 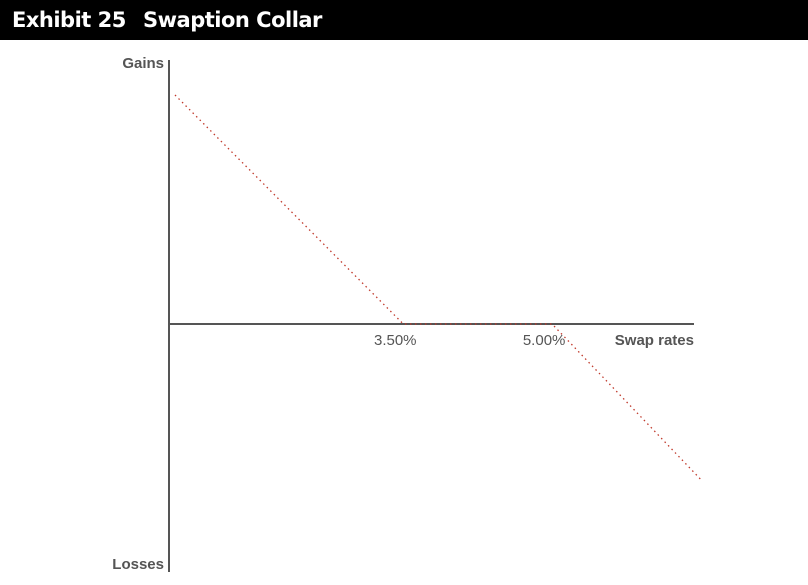 What do you see at coordinates (143, 63) in the screenshot?
I see `y-axis-gains-label: Gains` at bounding box center [143, 63].